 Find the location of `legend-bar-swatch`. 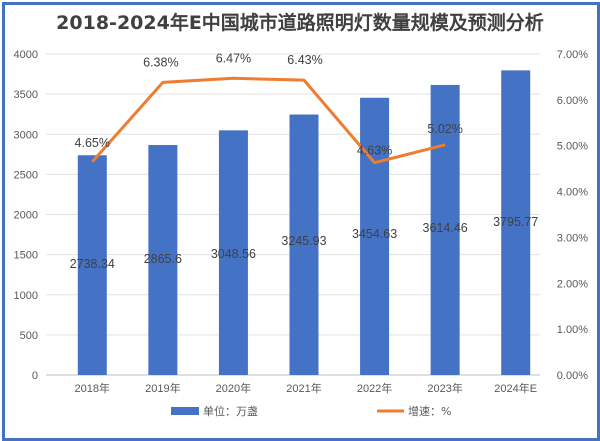

legend-bar-swatch is located at coordinates (185, 411).